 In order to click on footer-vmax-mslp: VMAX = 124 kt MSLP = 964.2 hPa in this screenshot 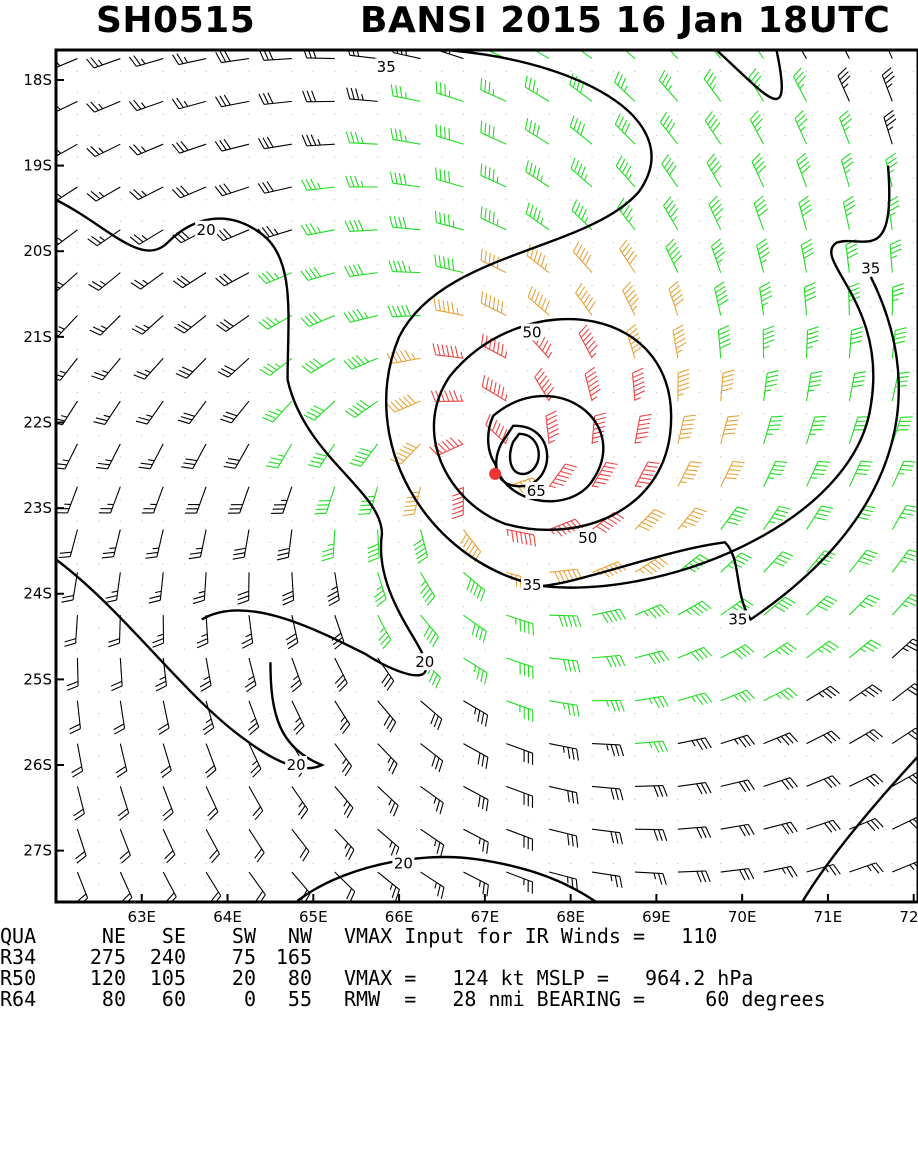, I will do `click(548, 978)`.